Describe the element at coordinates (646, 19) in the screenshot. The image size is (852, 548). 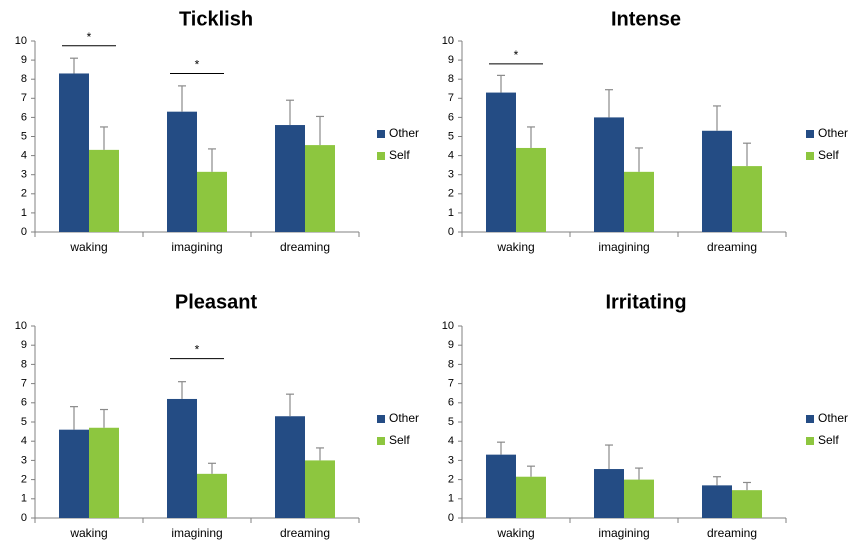
I see `chart-title: Intense` at that location.